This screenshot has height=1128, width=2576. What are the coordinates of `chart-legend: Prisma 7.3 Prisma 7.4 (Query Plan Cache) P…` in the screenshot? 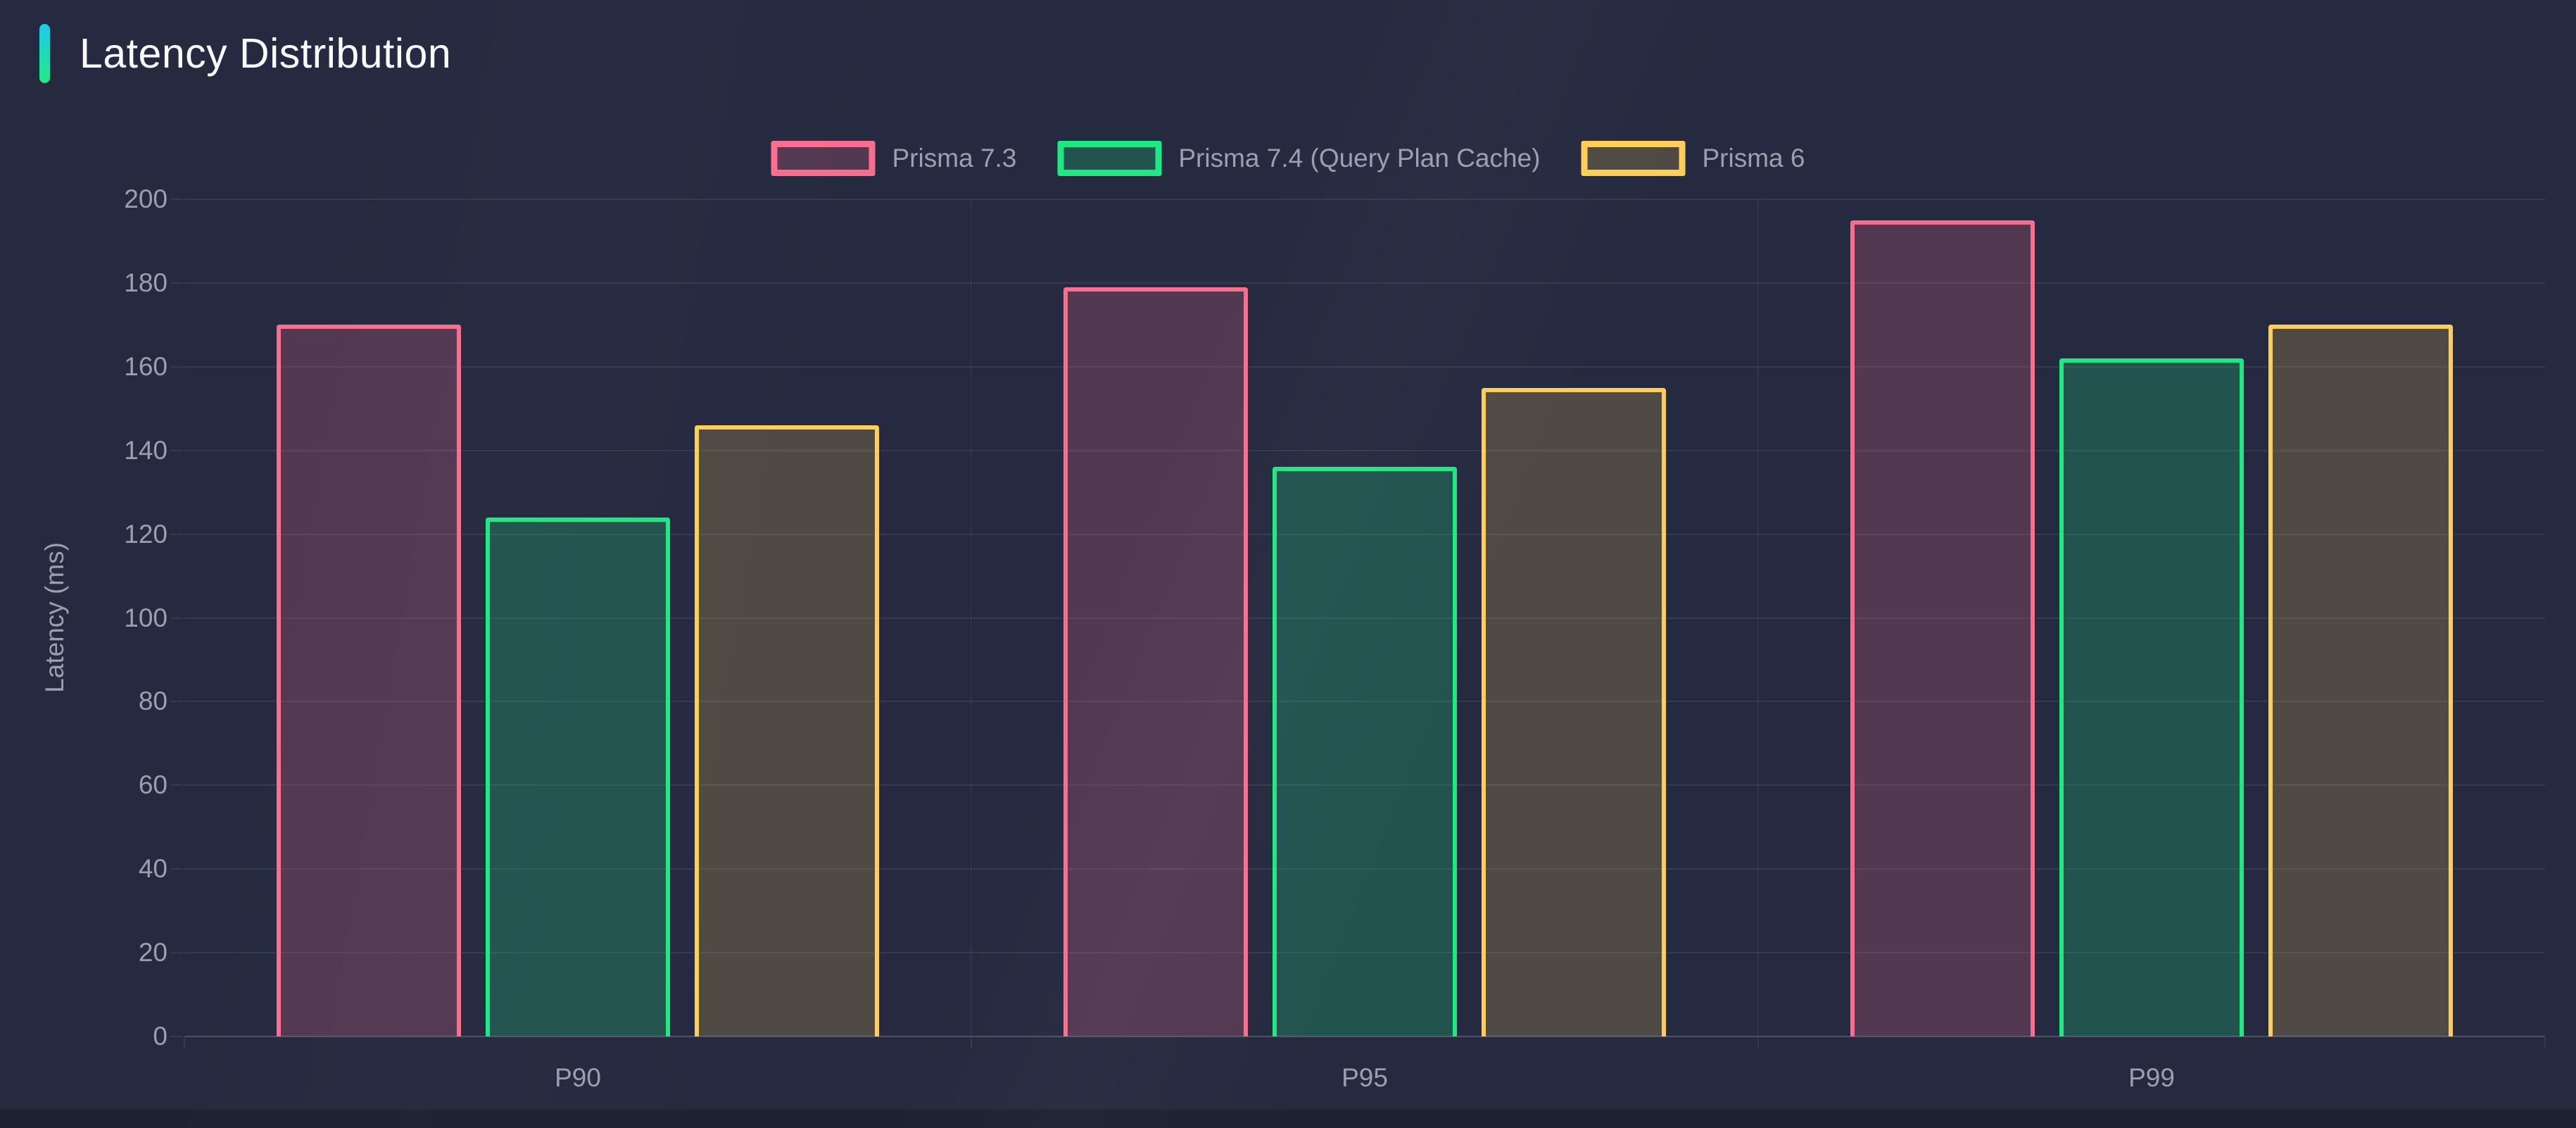 It's located at (1288, 159).